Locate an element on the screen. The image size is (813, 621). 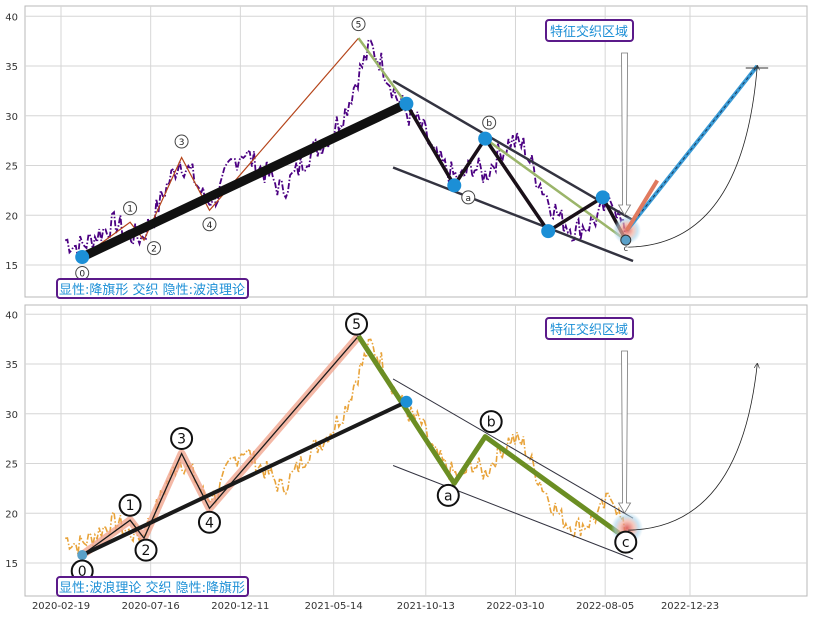
end-point-marker is located at coordinates (626, 240).